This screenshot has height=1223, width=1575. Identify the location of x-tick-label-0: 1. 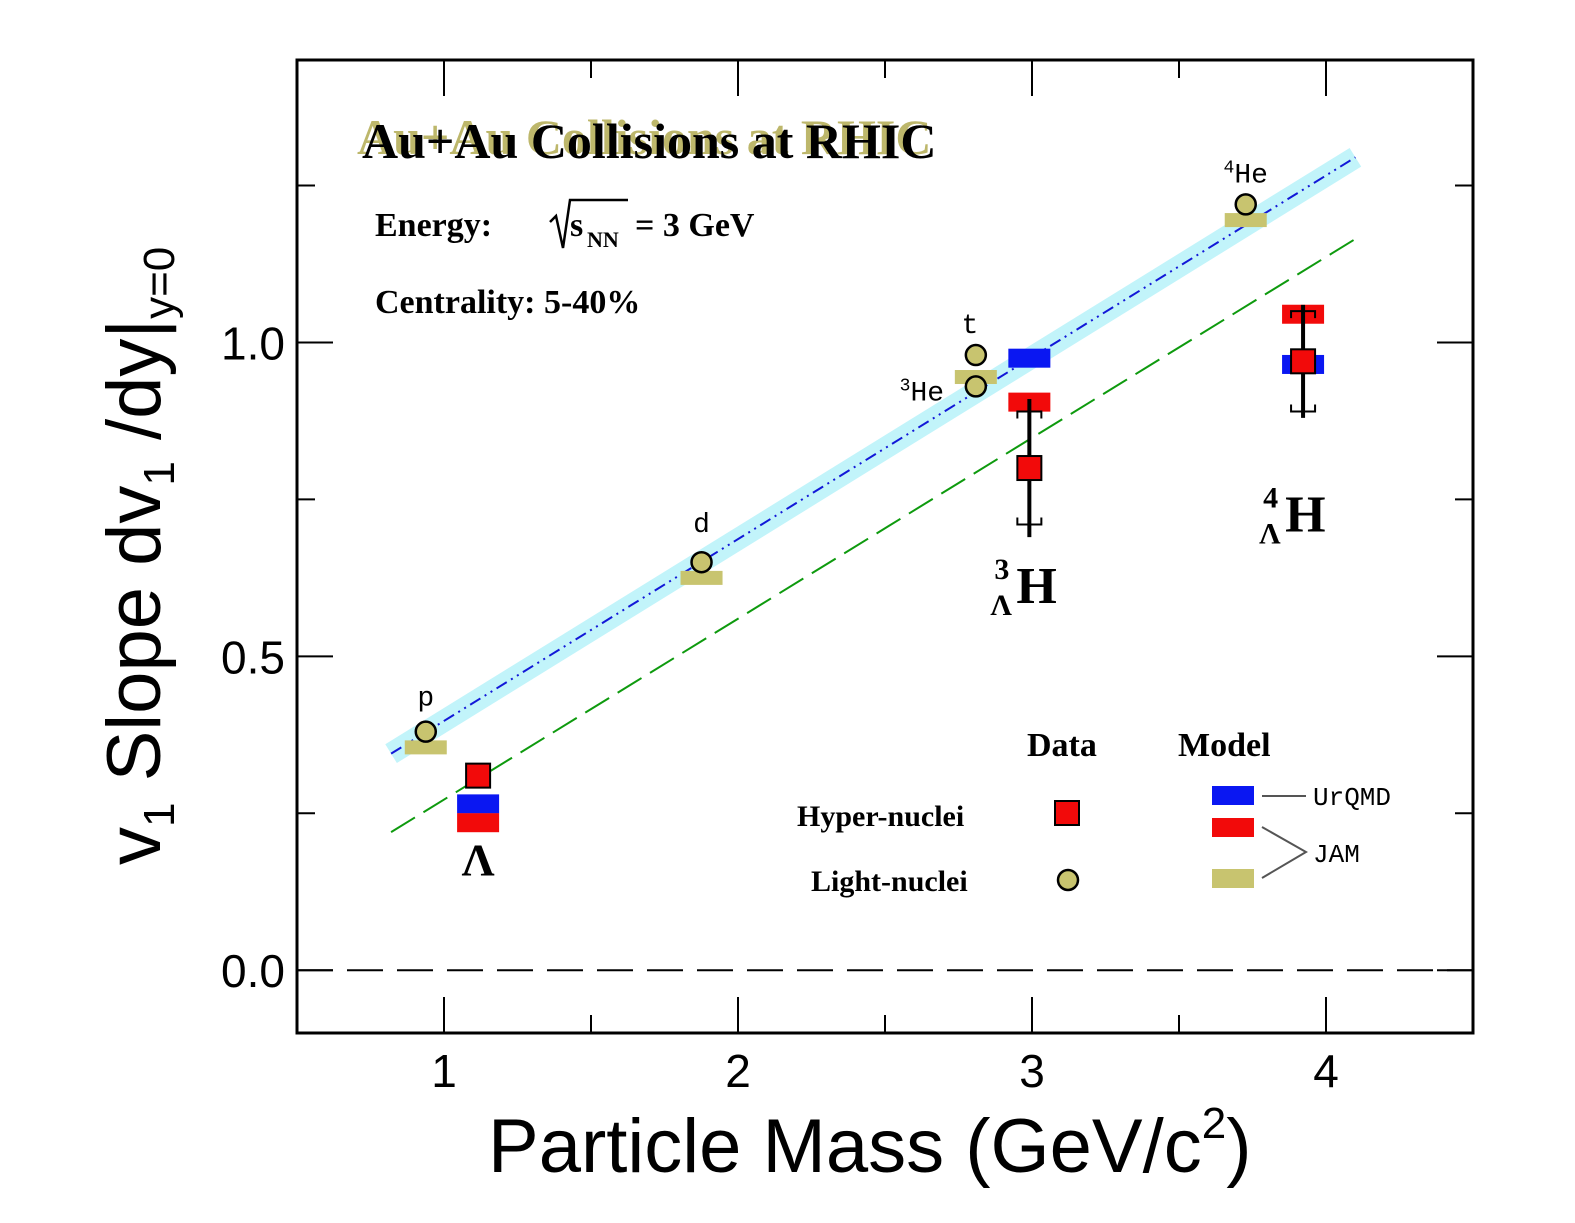
(444, 1071).